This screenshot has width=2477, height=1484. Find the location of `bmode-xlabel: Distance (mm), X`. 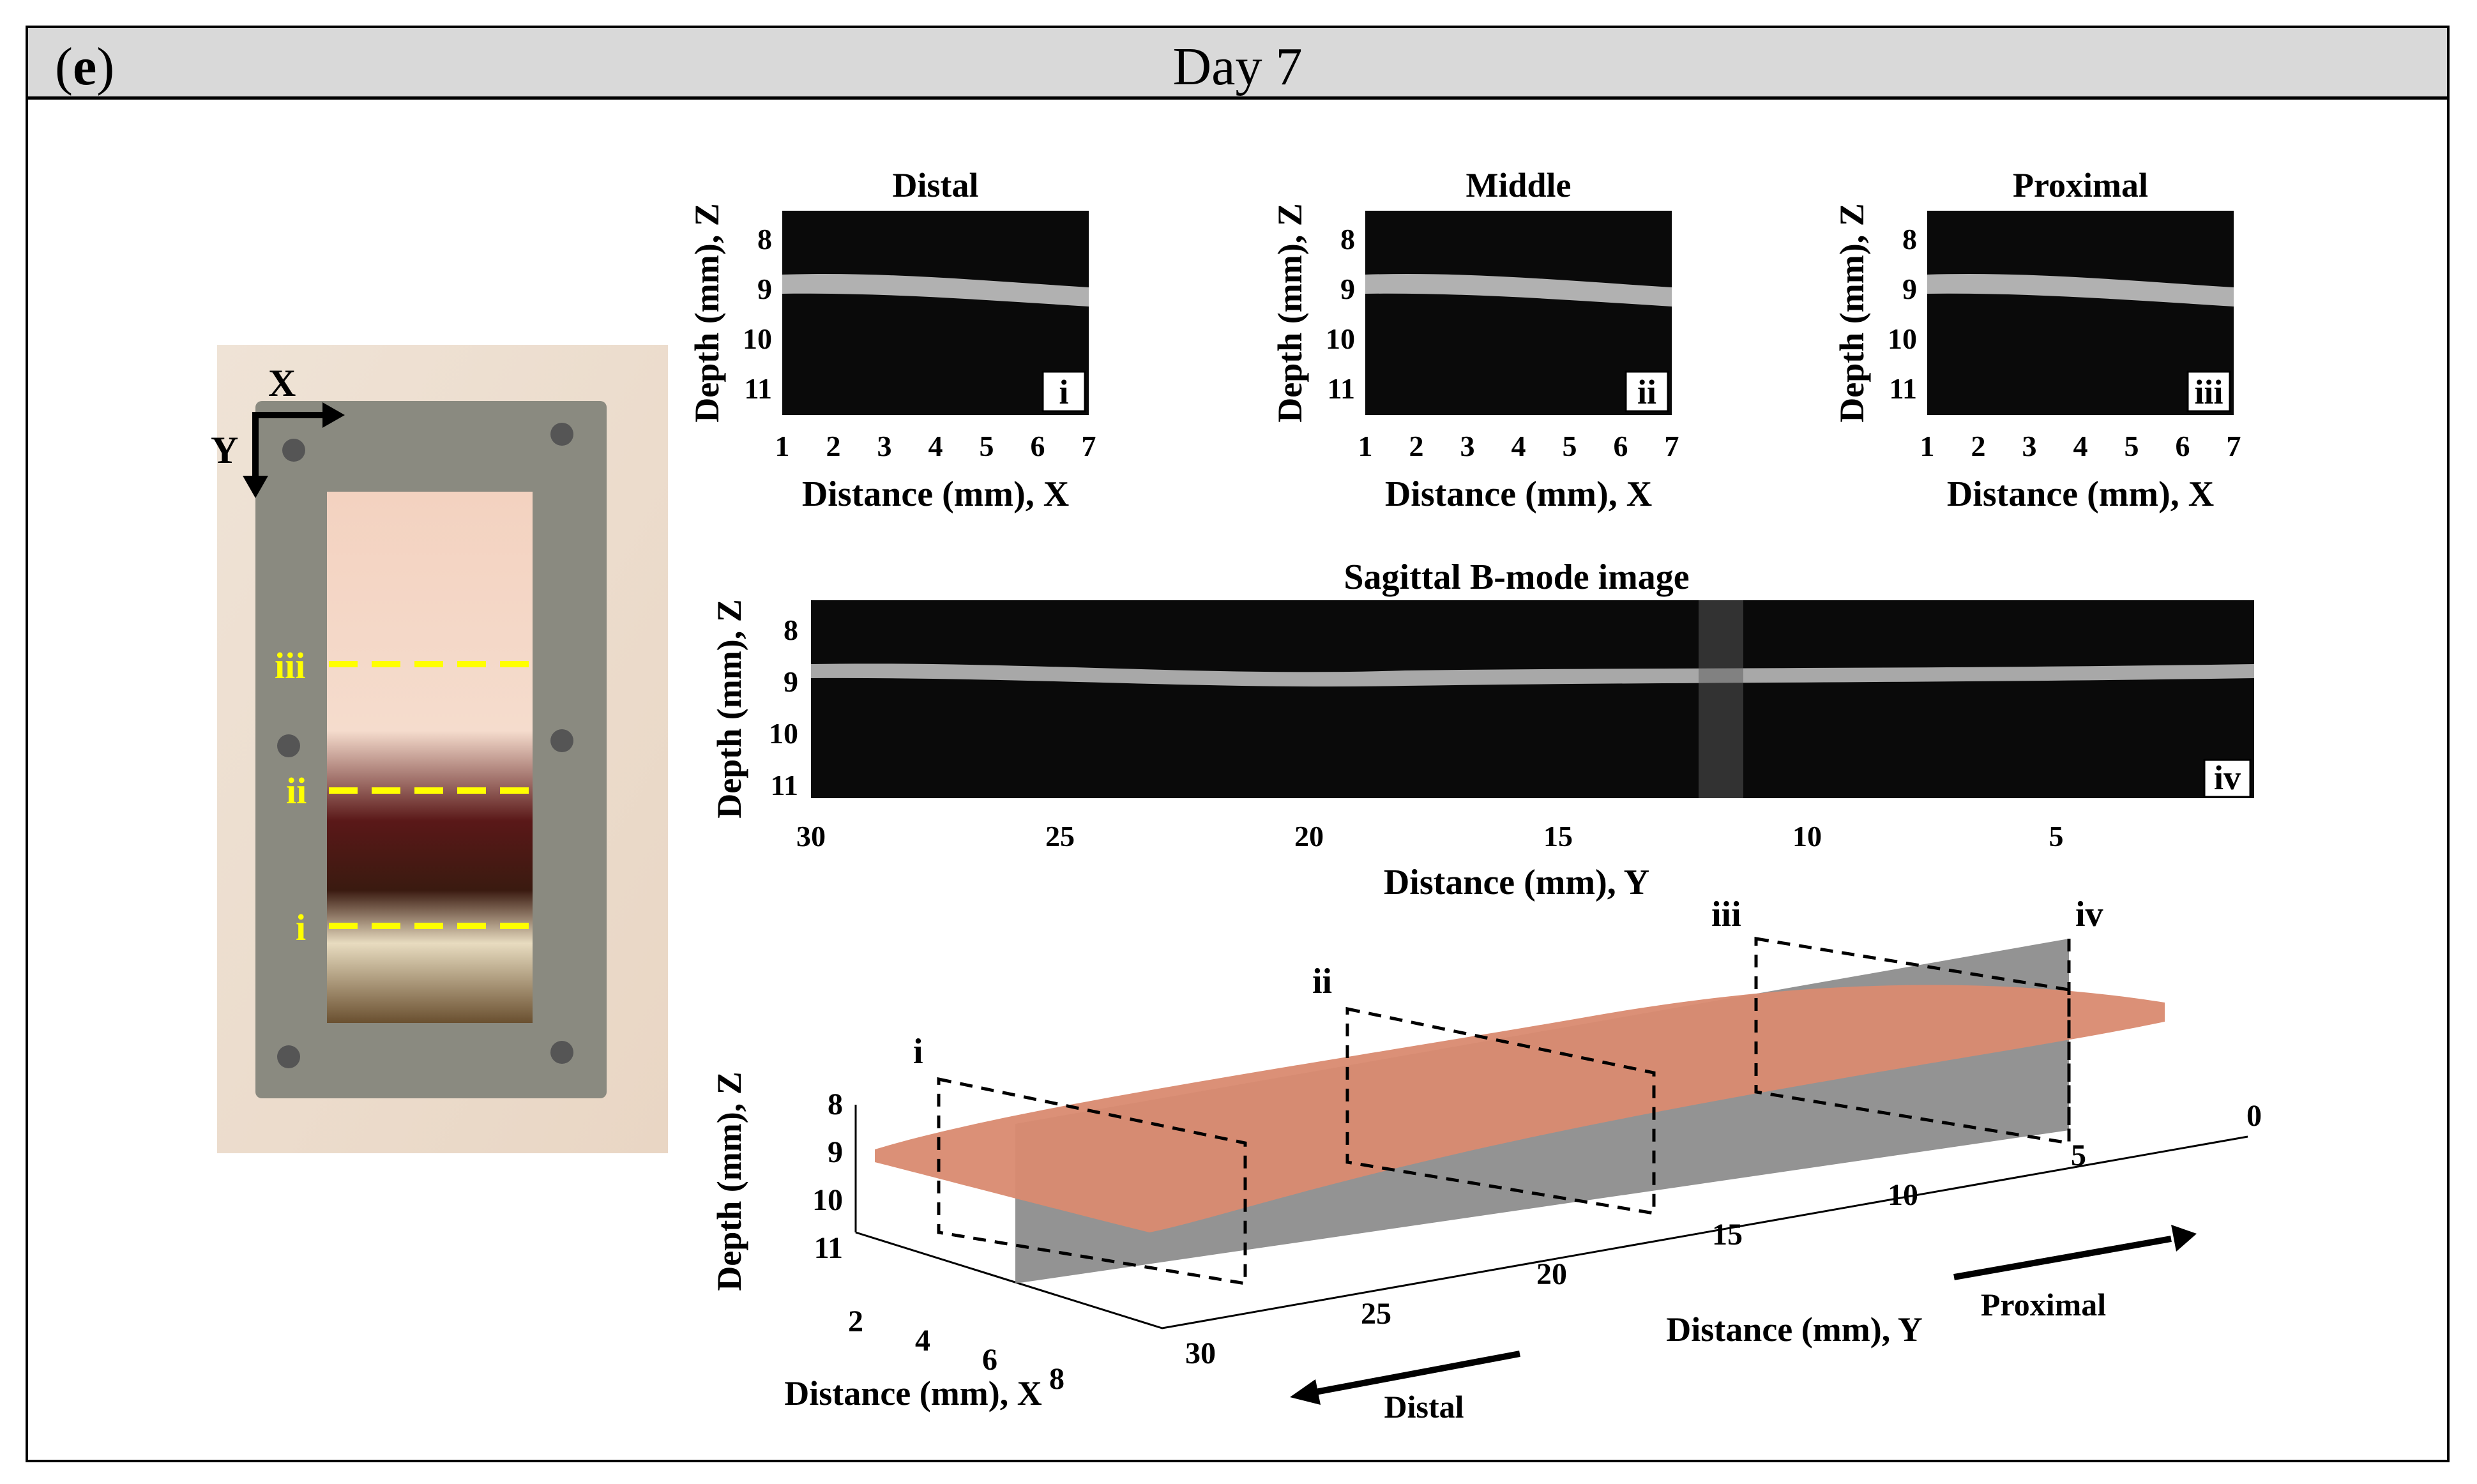

bmode-xlabel: Distance (mm), X is located at coordinates (1518, 494).